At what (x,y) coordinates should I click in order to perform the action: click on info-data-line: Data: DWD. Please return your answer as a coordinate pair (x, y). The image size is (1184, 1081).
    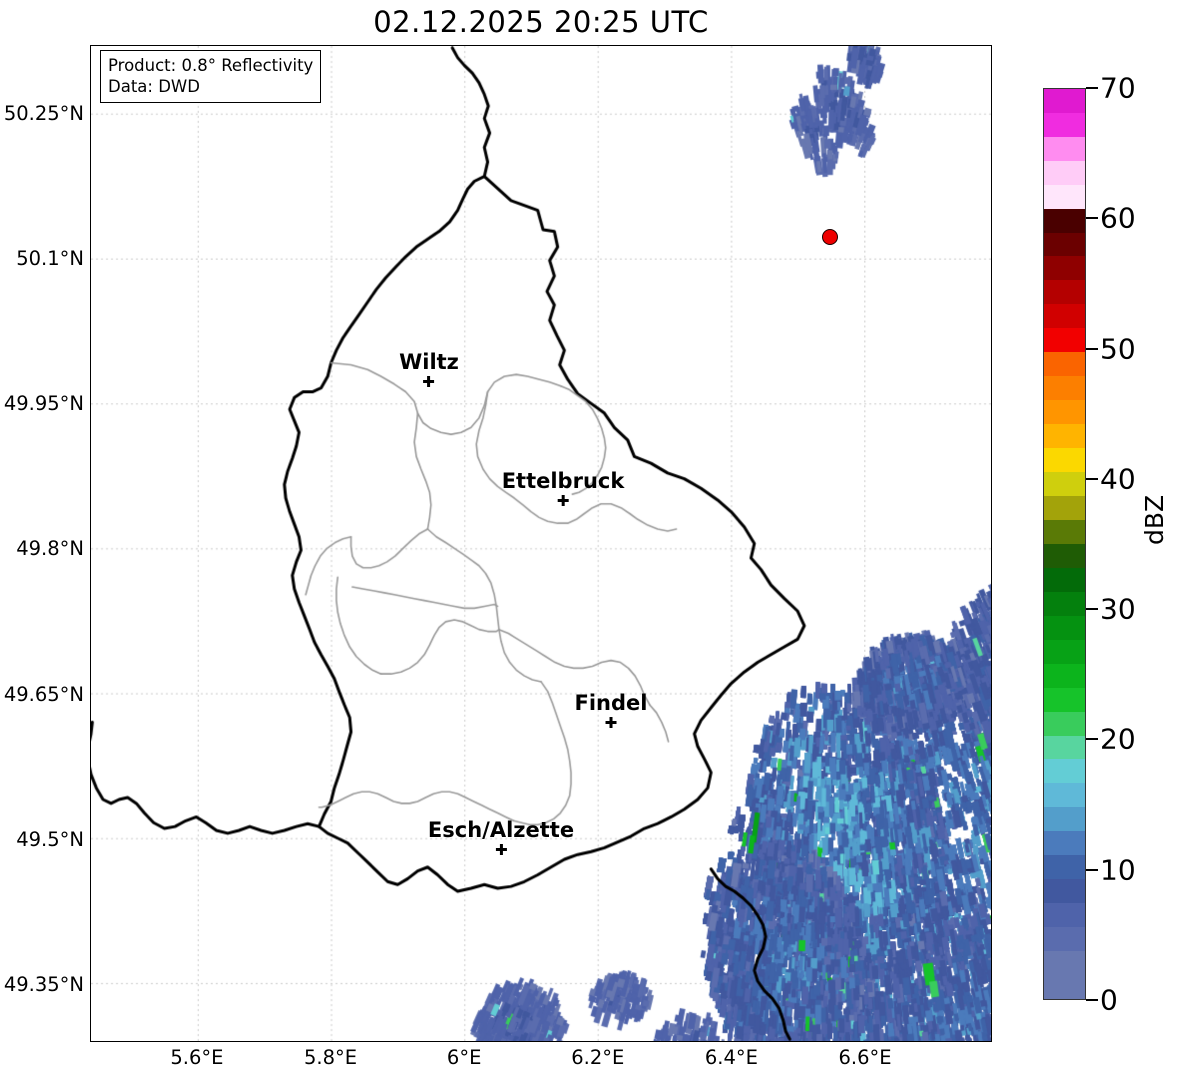
    Looking at the image, I should click on (154, 86).